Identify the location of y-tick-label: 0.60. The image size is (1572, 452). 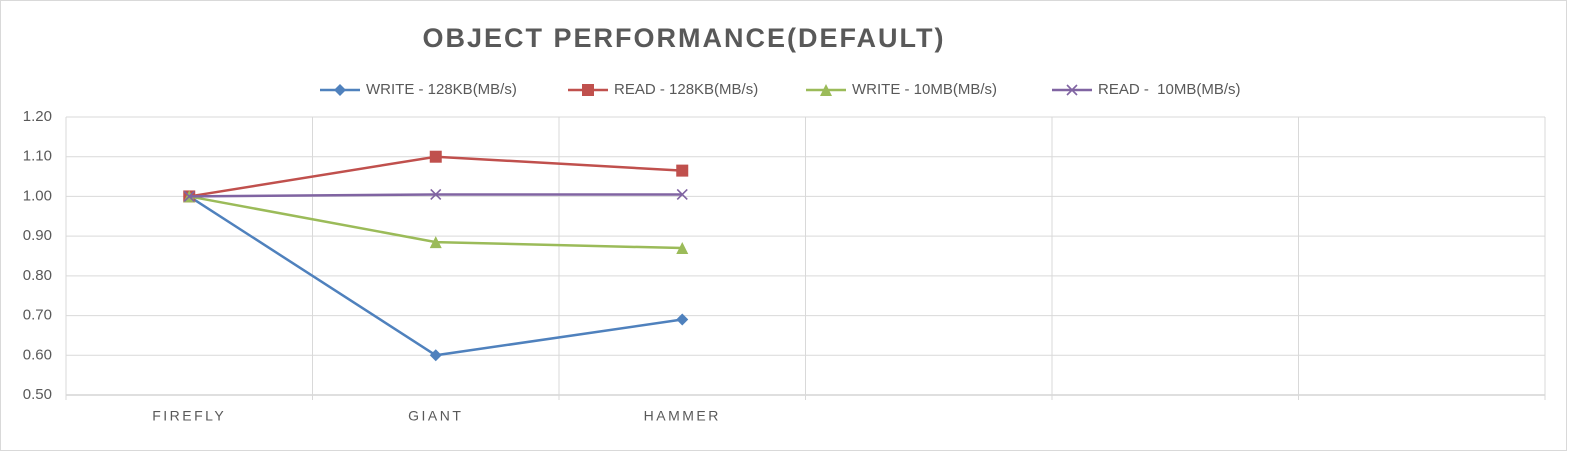
(37, 354).